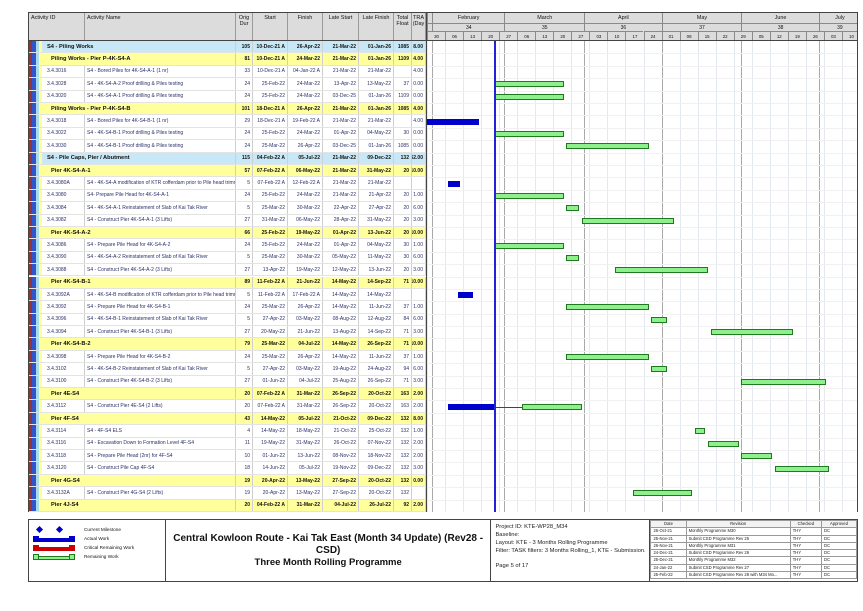 The width and height of the screenshot is (863, 611). I want to click on cell-orig-dur: 20, so click(244, 406).